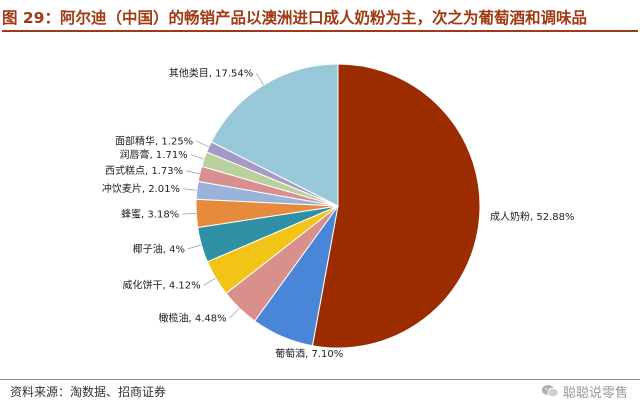  What do you see at coordinates (161, 285) in the screenshot?
I see `label-slice-4: 威化饼干, 4.12%` at bounding box center [161, 285].